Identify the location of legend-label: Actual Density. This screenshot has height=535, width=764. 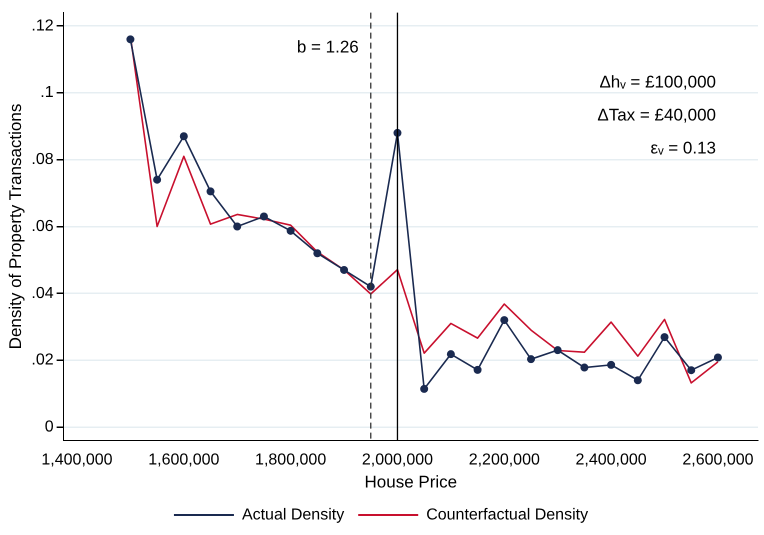
(293, 515).